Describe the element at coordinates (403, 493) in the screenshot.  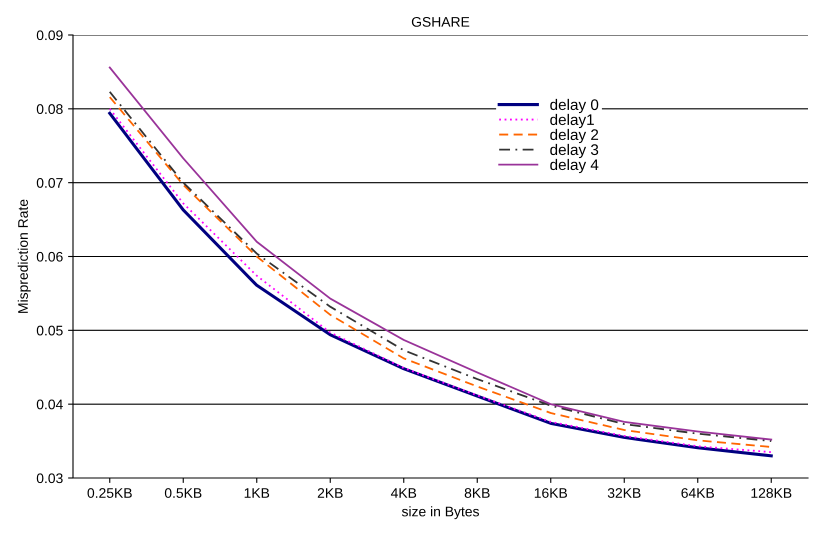
I see `x-tick-label: 4KB` at that location.